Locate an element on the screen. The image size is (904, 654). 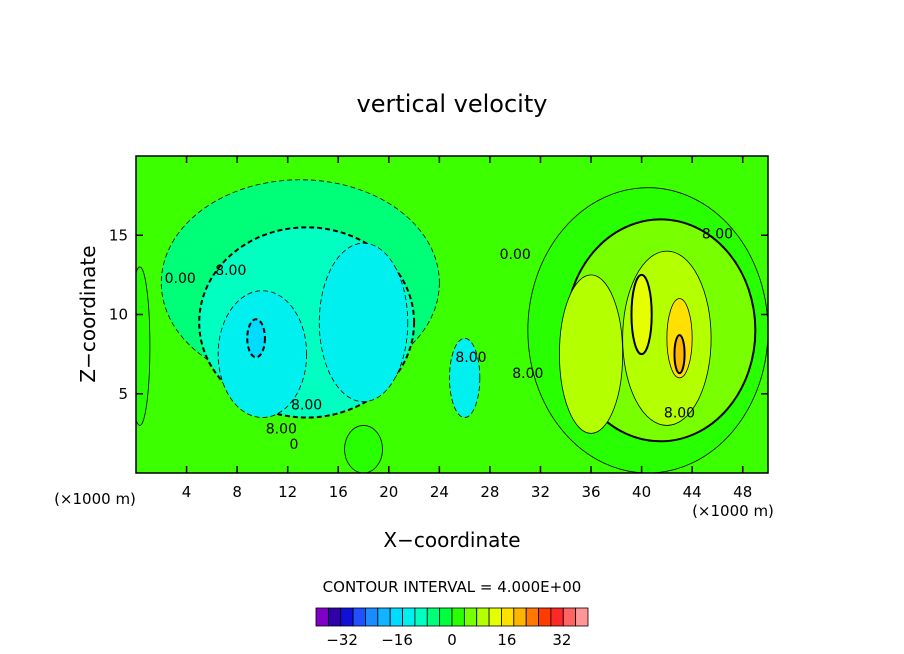
x-axis-label: X−coordinate is located at coordinates (451, 540).